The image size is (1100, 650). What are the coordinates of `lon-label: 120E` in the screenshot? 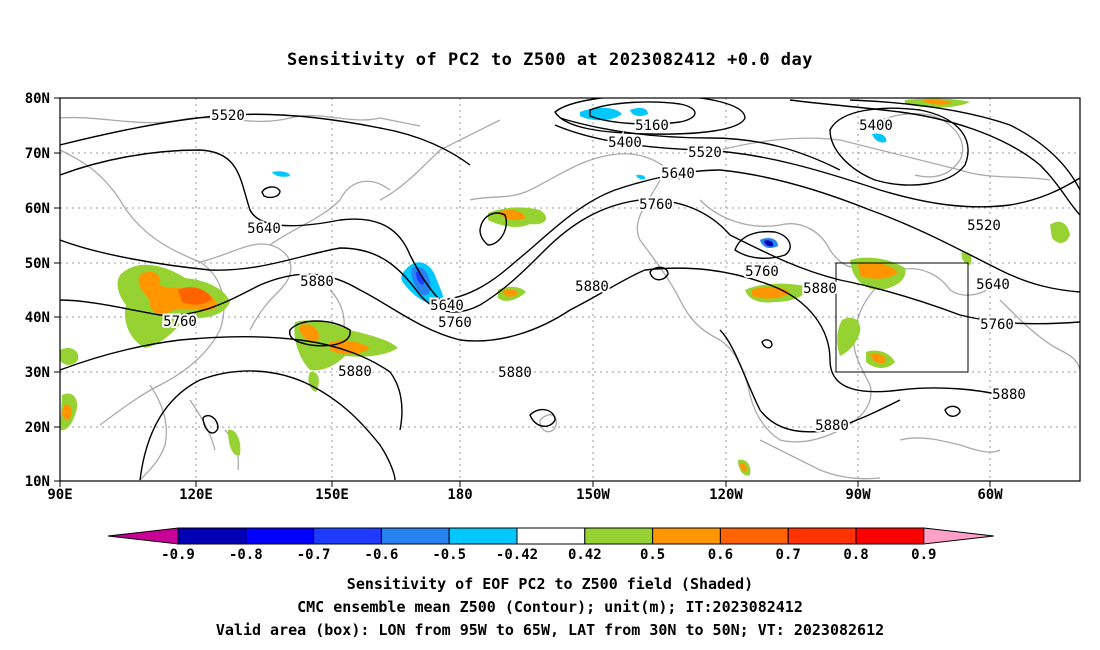 It's located at (196, 495).